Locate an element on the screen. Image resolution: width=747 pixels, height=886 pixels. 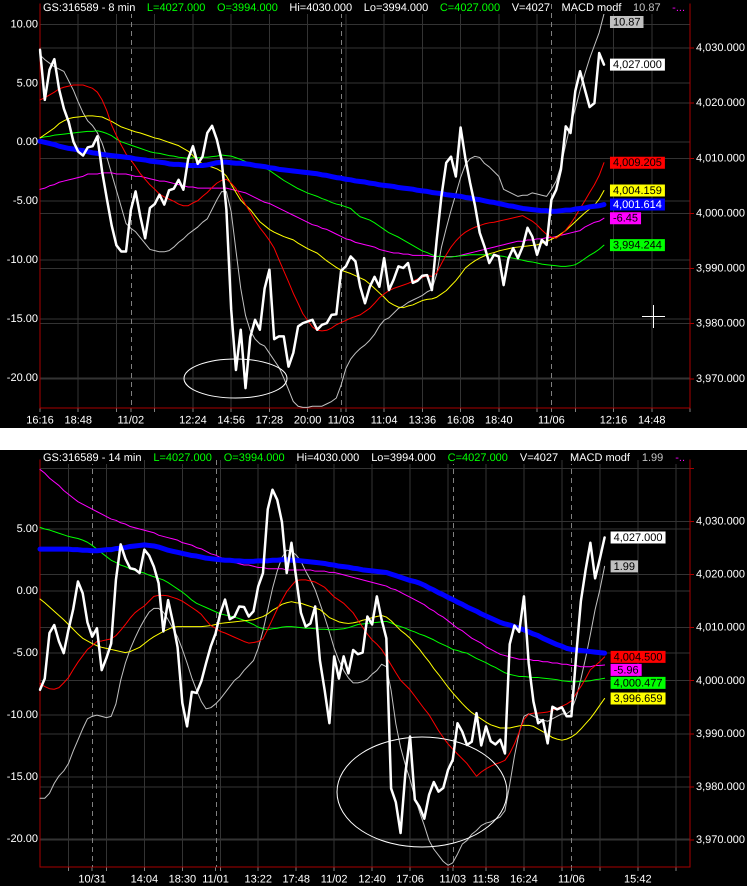
annotation: 10.87 is located at coordinates (647, 8).